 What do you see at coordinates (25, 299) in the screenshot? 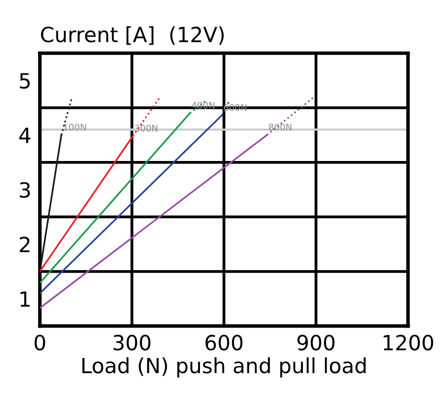
I see `y-tick-label: 1` at bounding box center [25, 299].